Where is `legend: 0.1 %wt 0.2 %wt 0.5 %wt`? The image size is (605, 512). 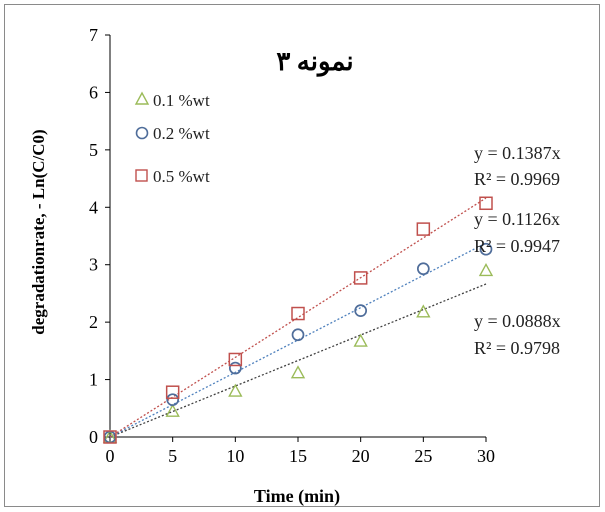 legend: 0.1 %wt 0.2 %wt 0.5 %wt is located at coordinates (172, 138).